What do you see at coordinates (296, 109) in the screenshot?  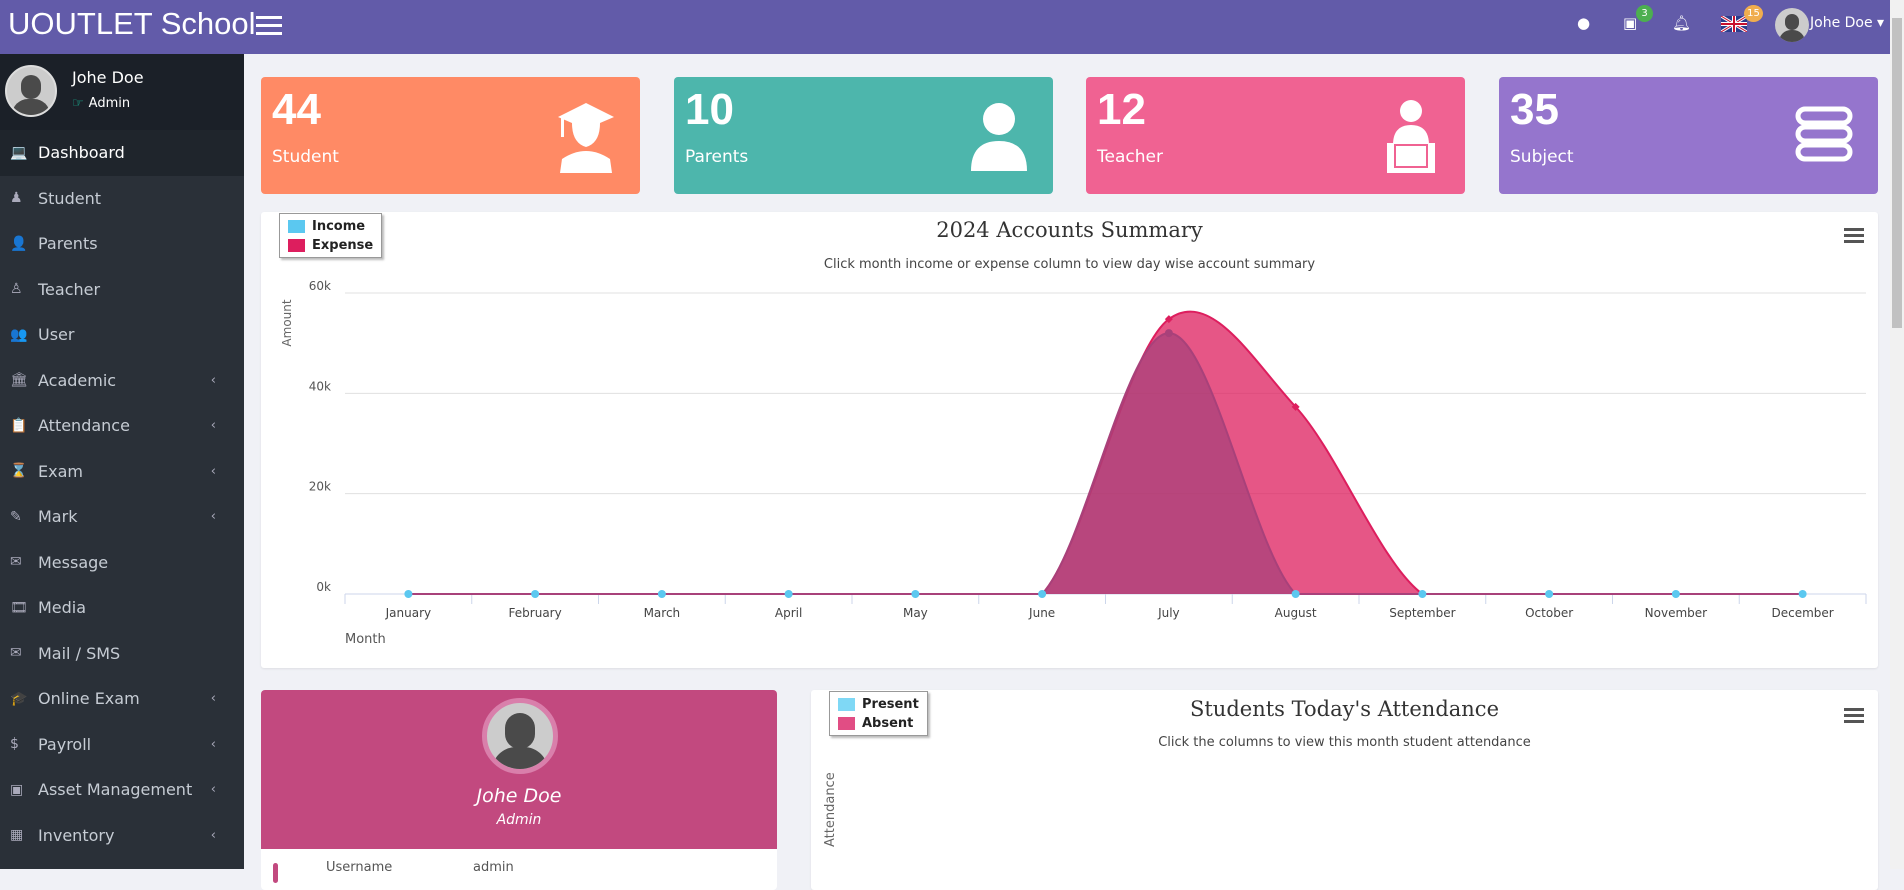 I see `stat-count: 44` at bounding box center [296, 109].